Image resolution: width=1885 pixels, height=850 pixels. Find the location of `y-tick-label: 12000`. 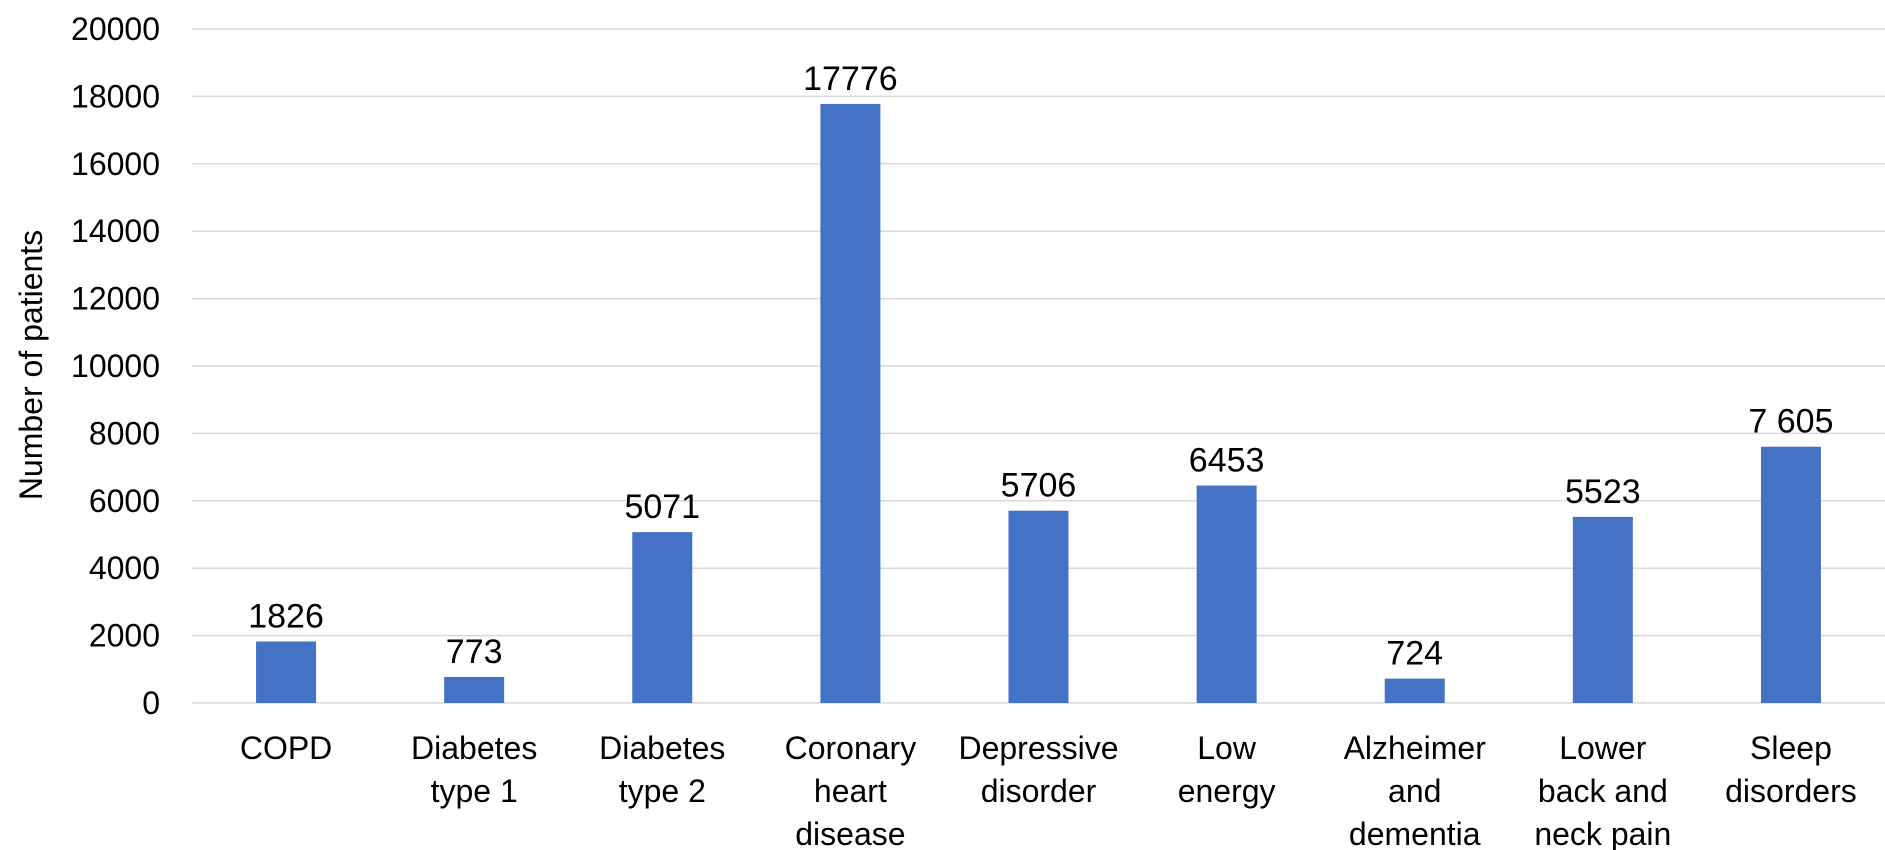

y-tick-label: 12000 is located at coordinates (115, 299).